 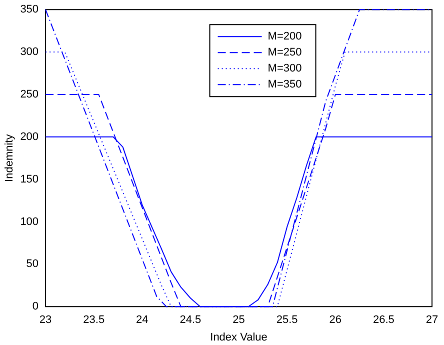 What do you see at coordinates (29, 52) in the screenshot?
I see `y-tick-label: 300` at bounding box center [29, 52].